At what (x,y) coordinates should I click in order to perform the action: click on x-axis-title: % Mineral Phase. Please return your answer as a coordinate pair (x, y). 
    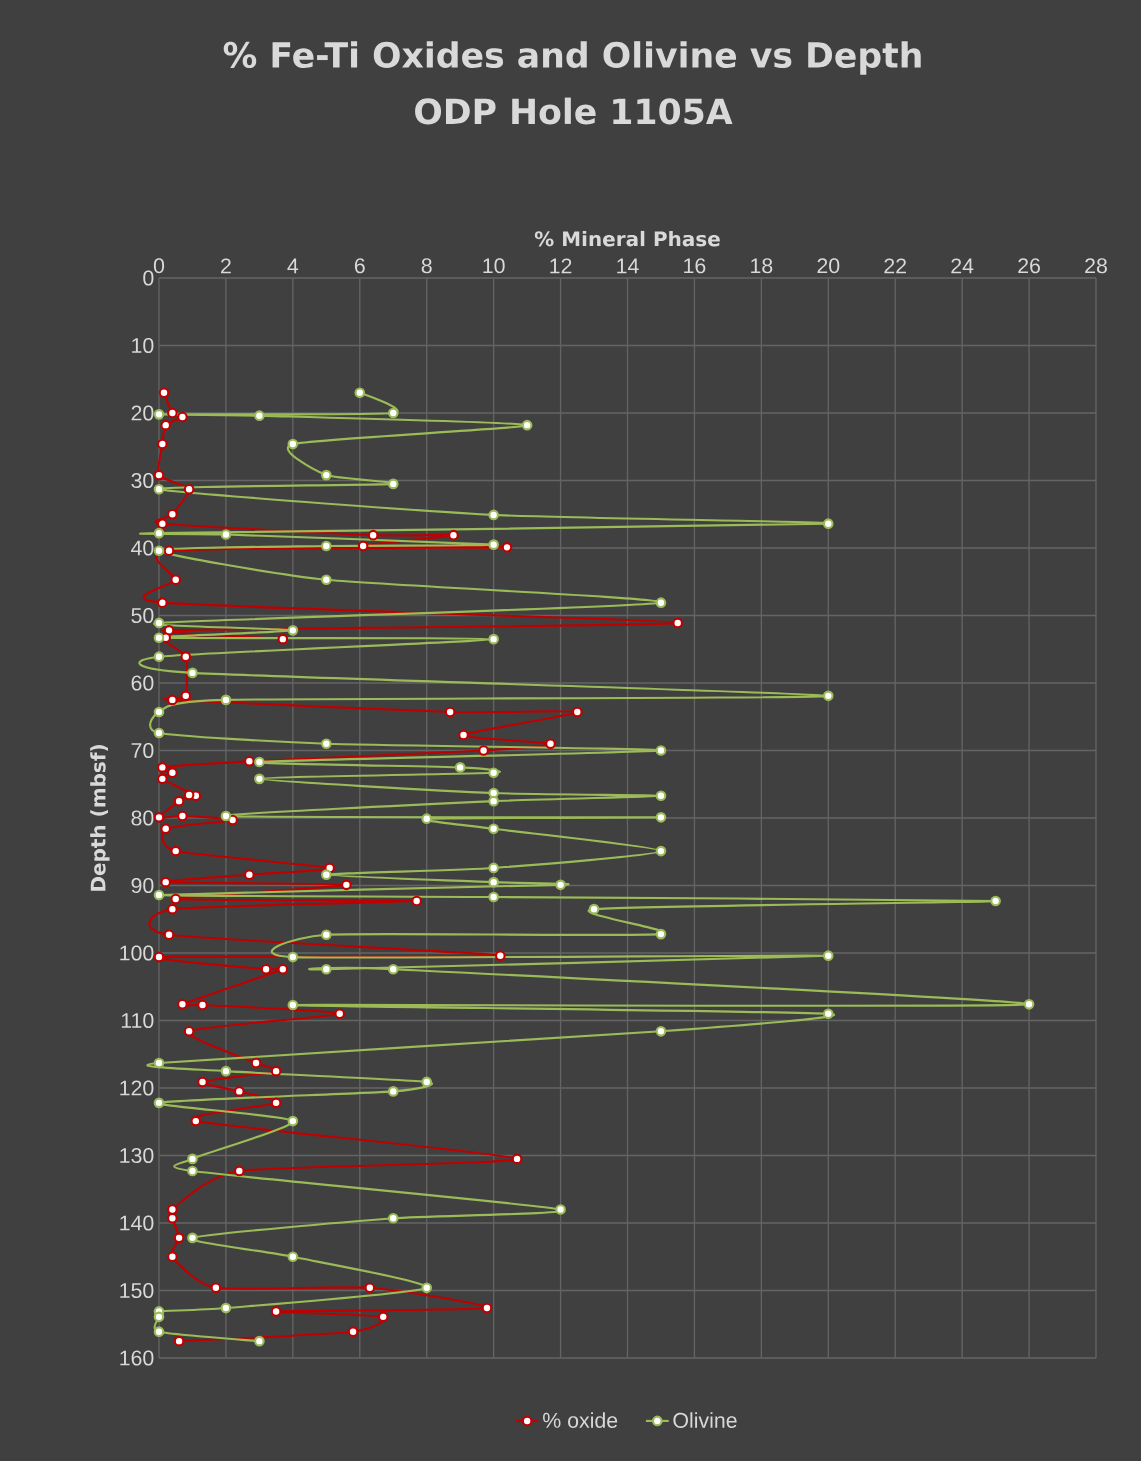
    Looking at the image, I should click on (627, 238).